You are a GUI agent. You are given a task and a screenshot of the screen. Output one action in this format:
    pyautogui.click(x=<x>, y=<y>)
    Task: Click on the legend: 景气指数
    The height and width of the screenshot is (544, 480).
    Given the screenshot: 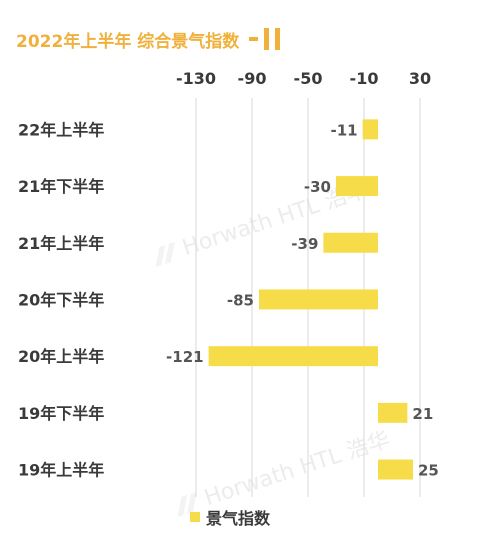 What is the action you would take?
    pyautogui.click(x=230, y=517)
    